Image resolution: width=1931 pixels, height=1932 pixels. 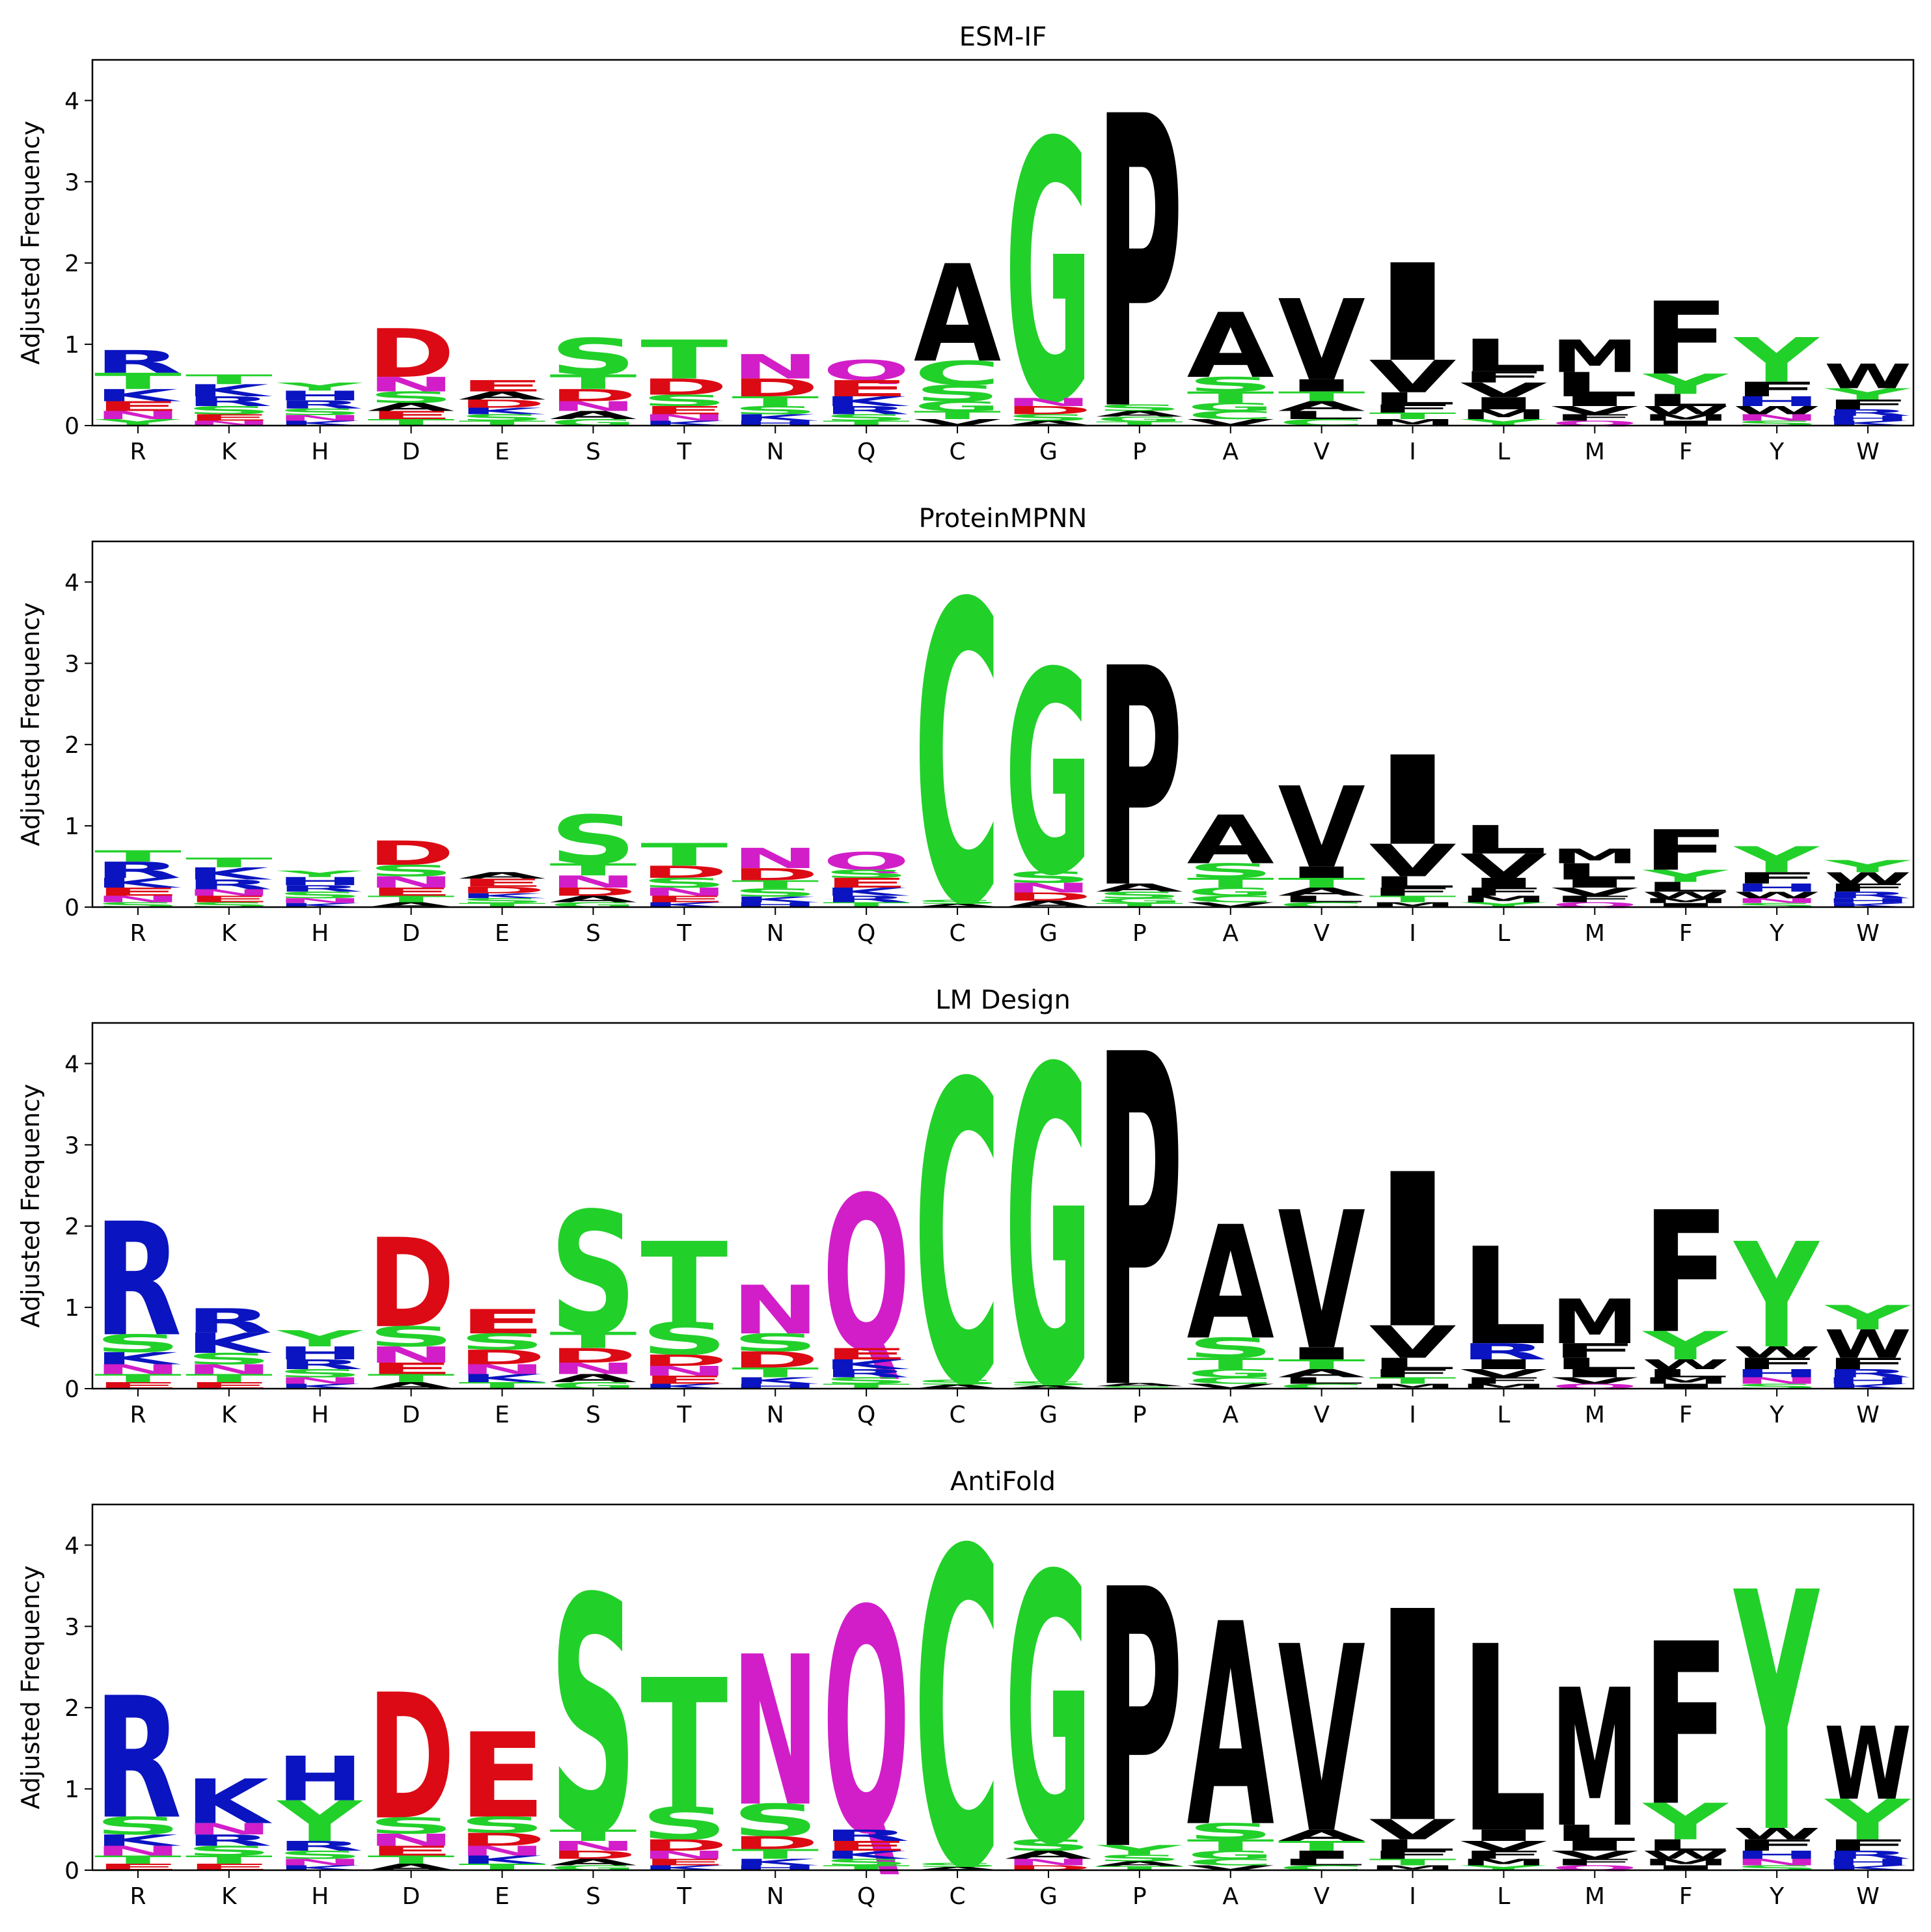 I want to click on x-tick-label: Q, so click(x=866, y=933).